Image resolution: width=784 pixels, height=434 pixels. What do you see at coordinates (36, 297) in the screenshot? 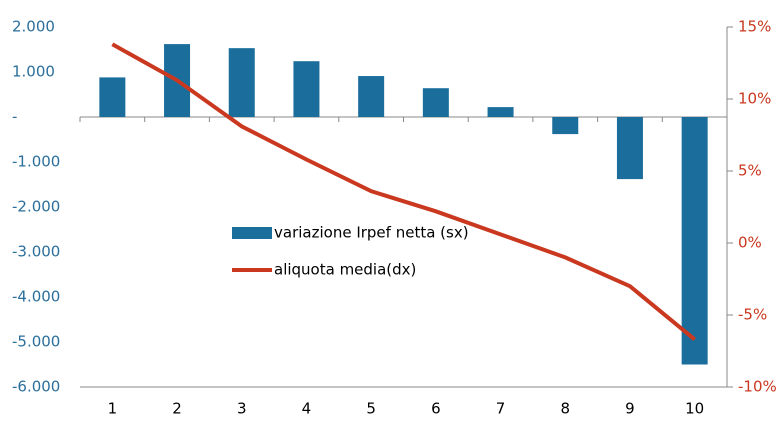
I see `y-tick-label: -4.000` at bounding box center [36, 297].